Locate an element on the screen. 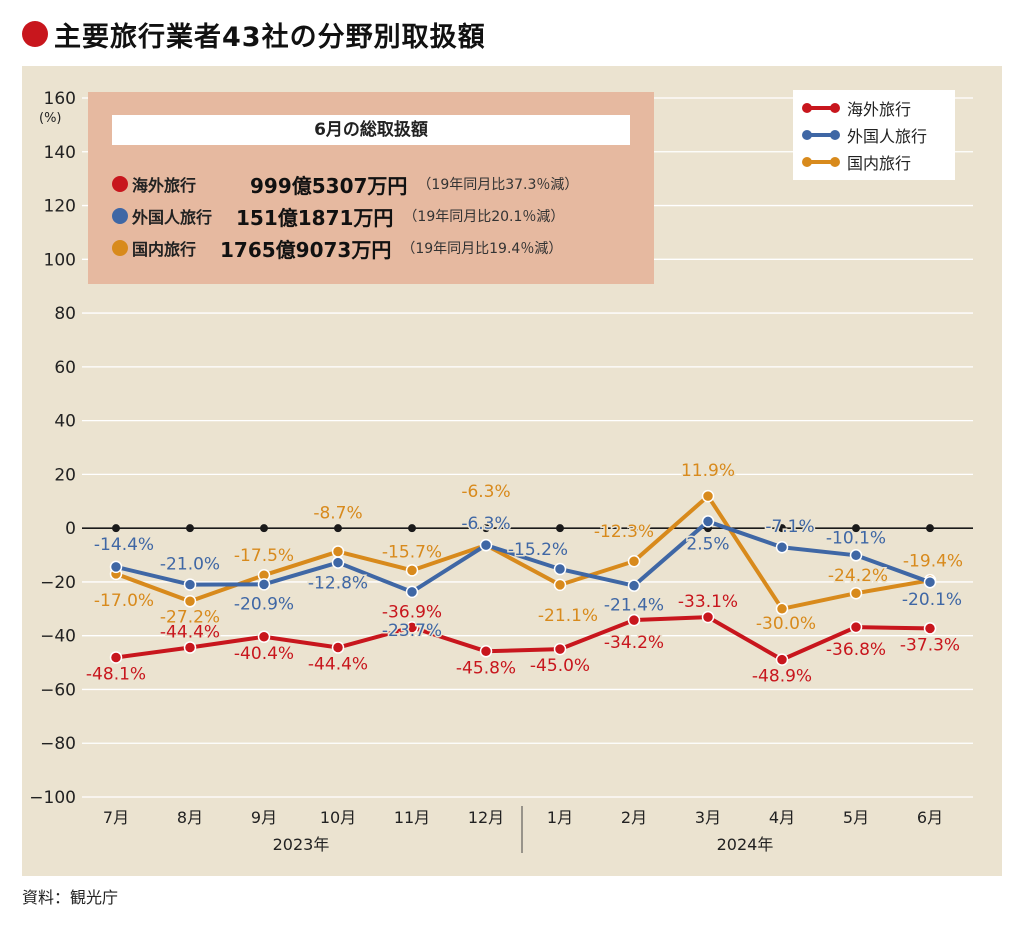 This screenshot has width=1024, height=928. legend-label: 海外旅行 is located at coordinates (879, 109).